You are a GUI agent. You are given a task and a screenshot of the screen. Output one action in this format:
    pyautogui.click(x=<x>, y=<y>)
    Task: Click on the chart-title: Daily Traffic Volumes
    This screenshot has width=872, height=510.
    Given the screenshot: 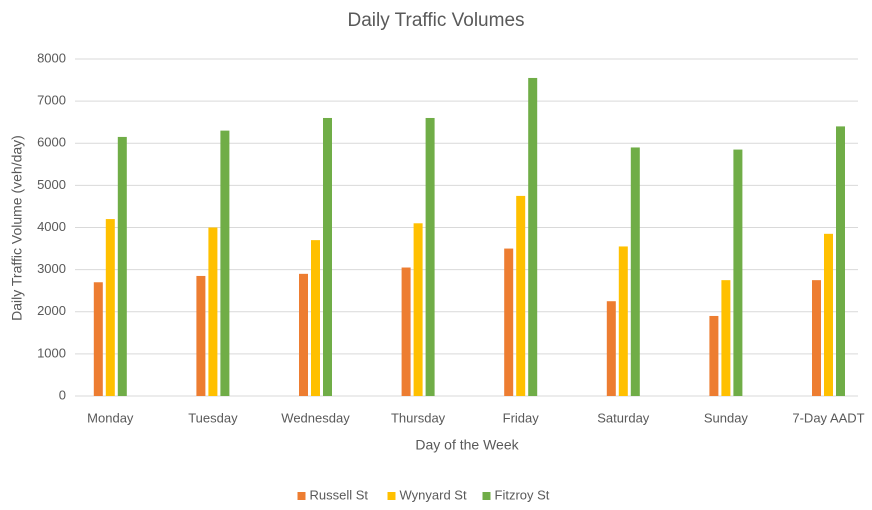 What is the action you would take?
    pyautogui.click(x=435, y=20)
    